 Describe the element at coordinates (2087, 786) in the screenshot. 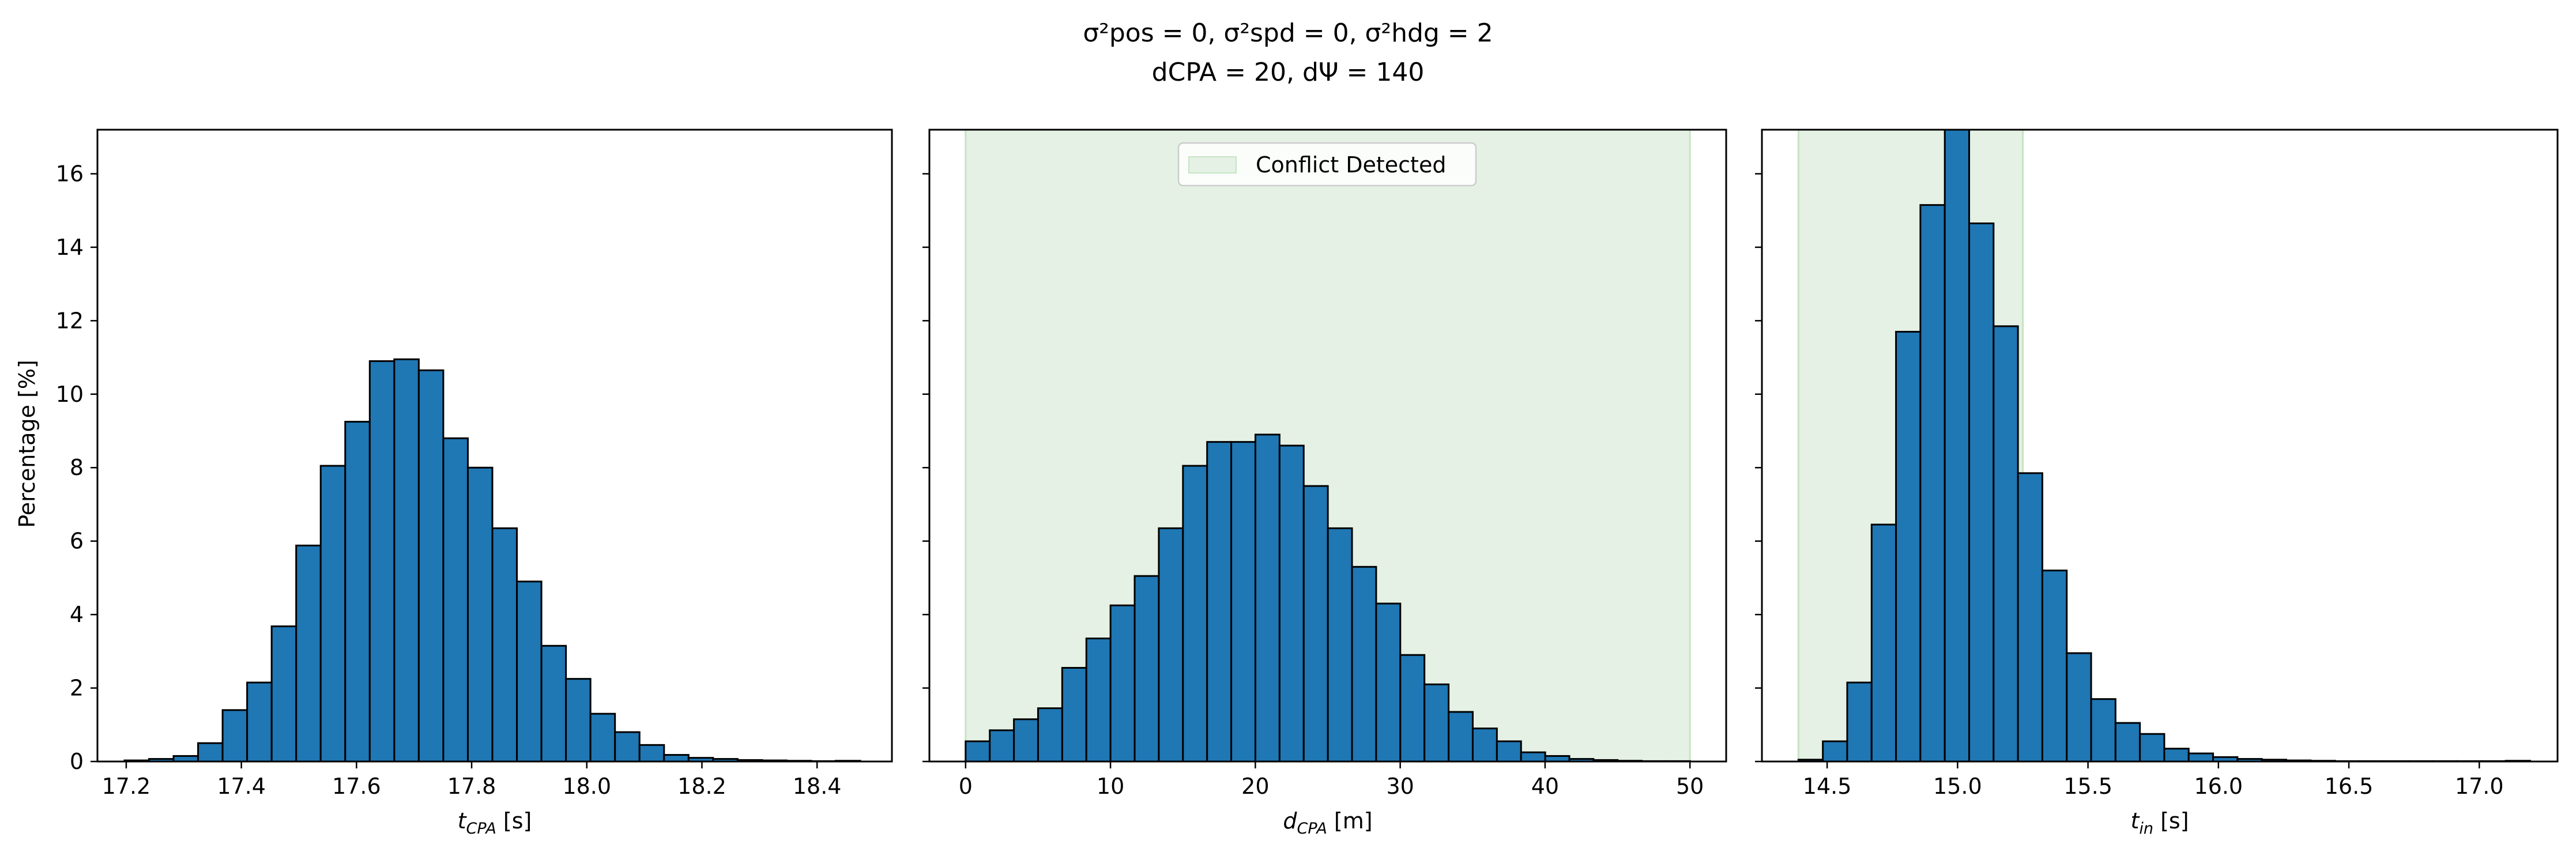

I see `x-tick-label: 15.5` at that location.